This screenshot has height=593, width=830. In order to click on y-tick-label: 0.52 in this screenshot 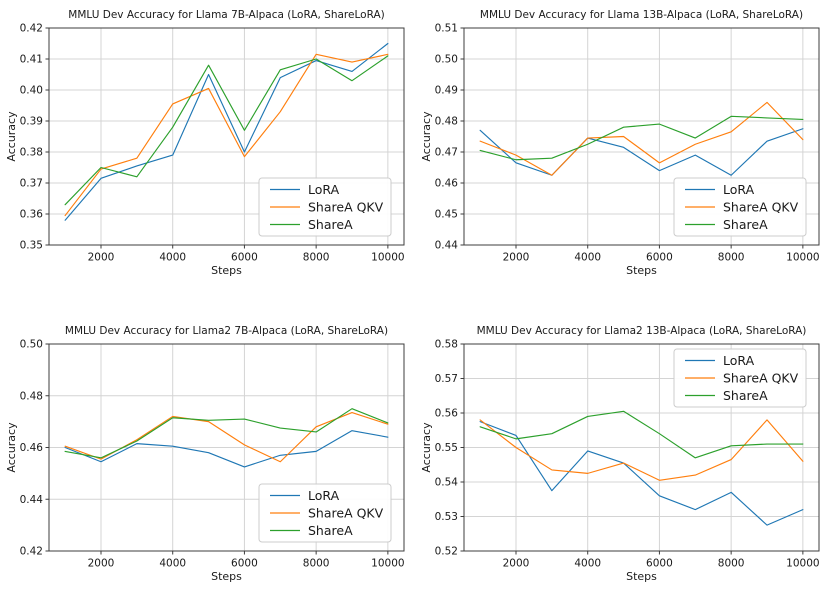, I will do `click(446, 552)`.